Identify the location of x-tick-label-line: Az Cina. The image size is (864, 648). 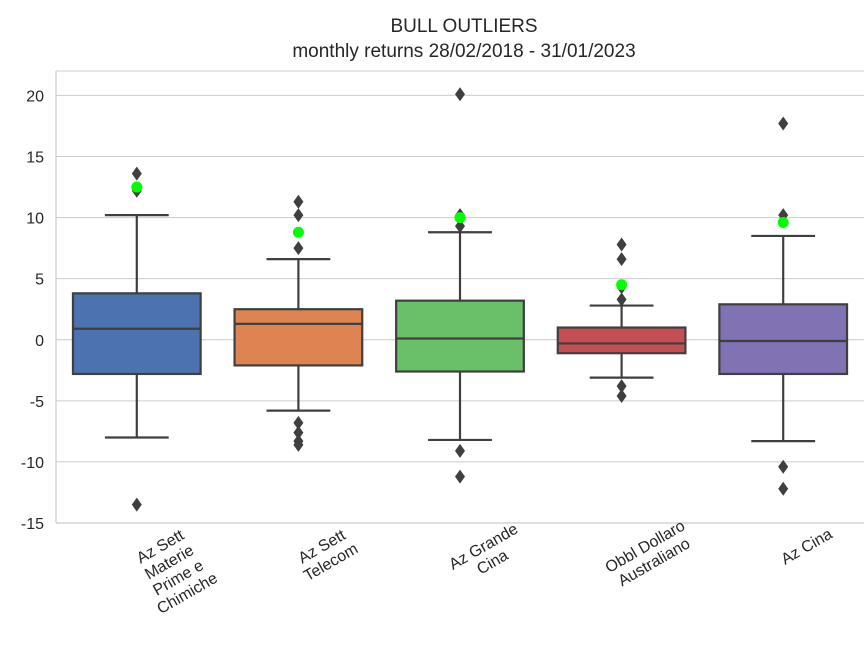
(806, 547).